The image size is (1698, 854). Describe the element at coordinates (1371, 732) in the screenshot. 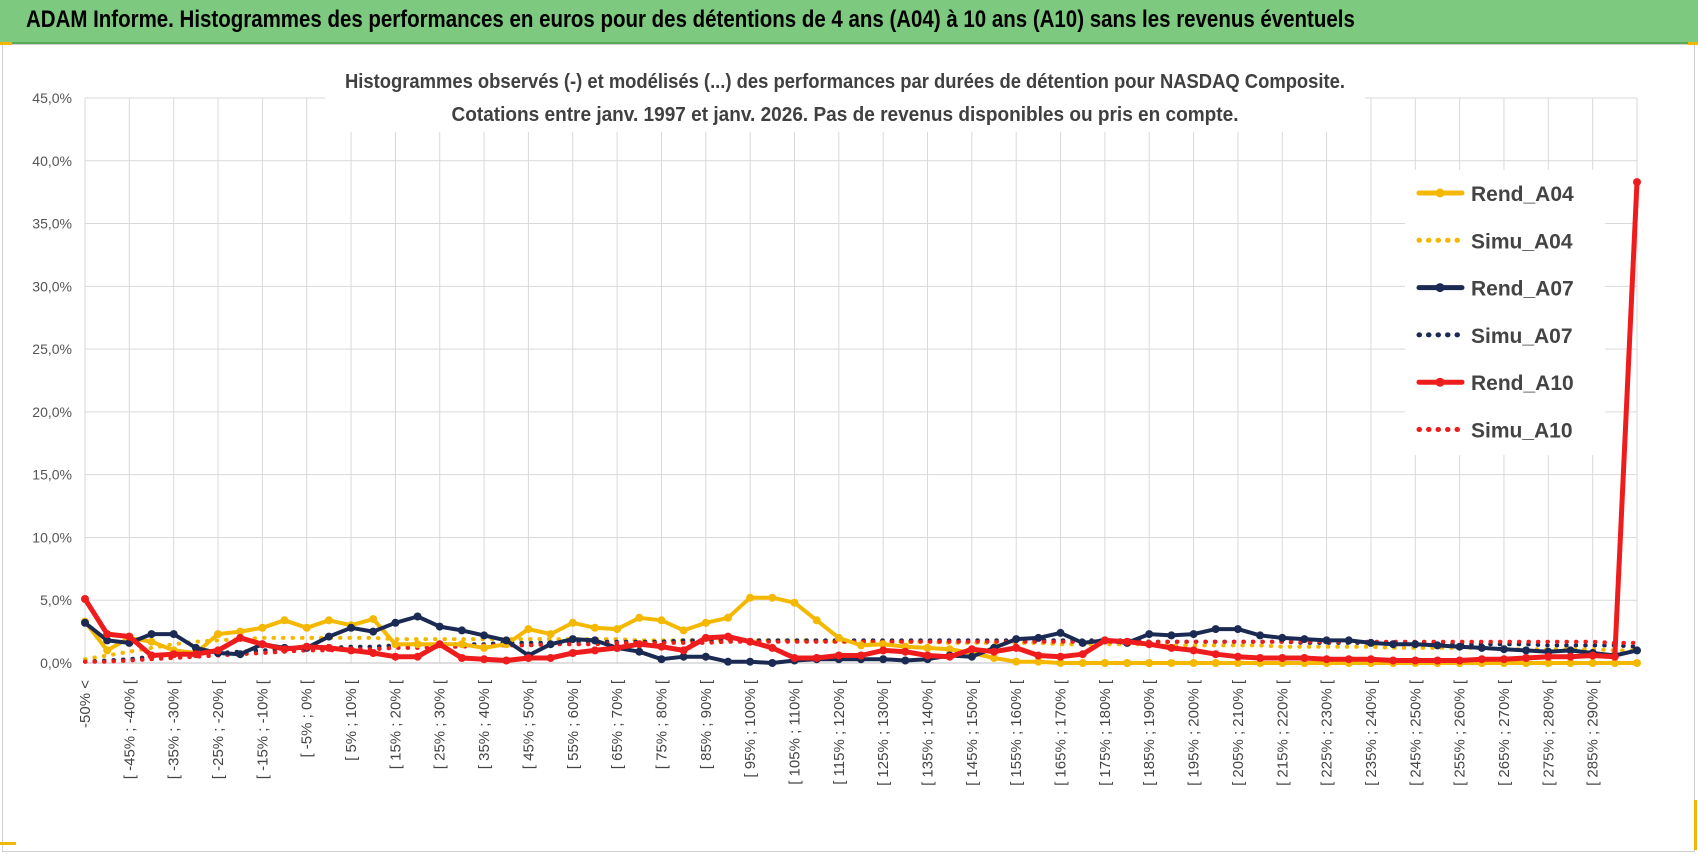

I see `x-tick-label: [ 235% ; 240% [` at that location.